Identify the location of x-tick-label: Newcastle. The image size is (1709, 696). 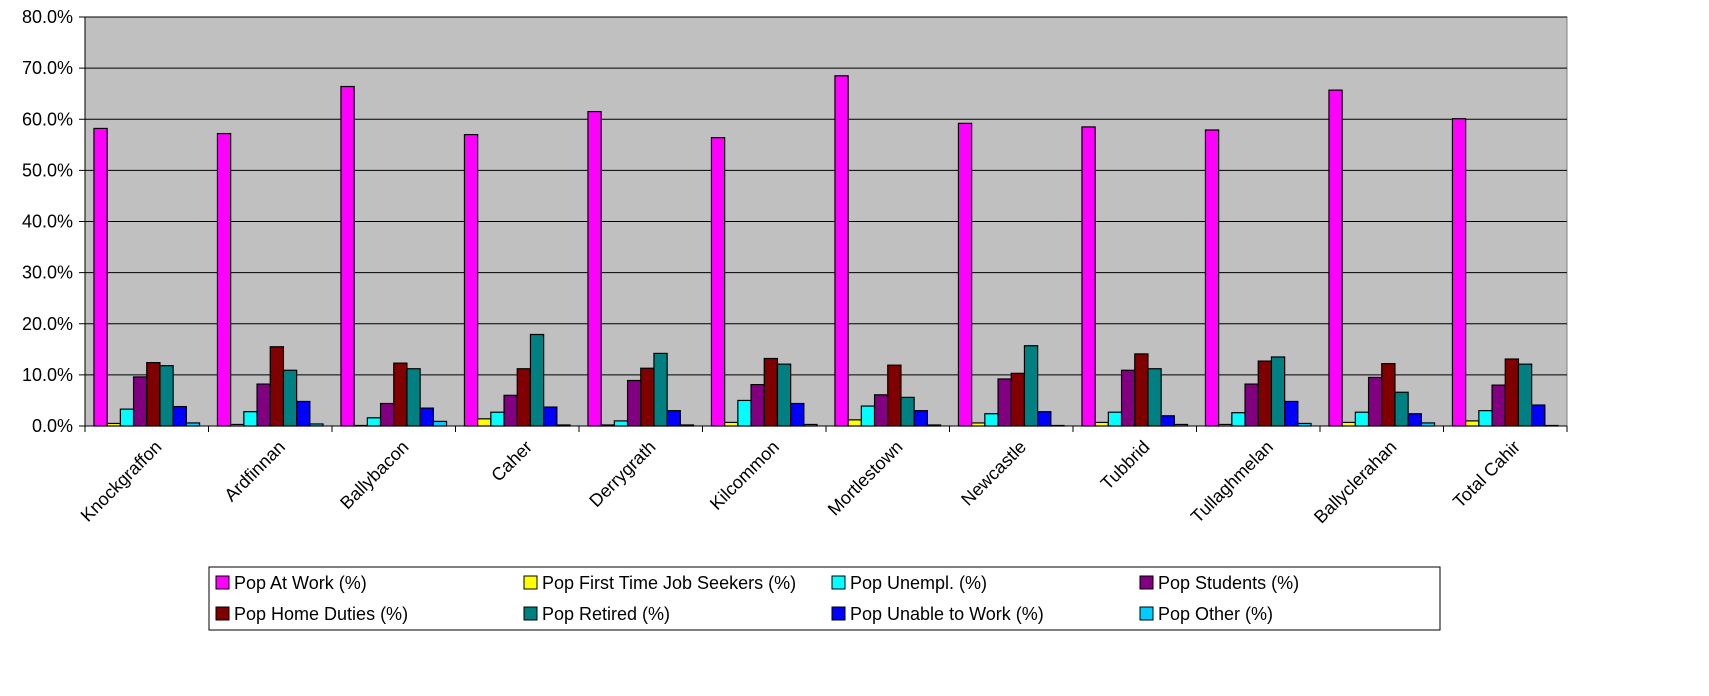
(993, 473).